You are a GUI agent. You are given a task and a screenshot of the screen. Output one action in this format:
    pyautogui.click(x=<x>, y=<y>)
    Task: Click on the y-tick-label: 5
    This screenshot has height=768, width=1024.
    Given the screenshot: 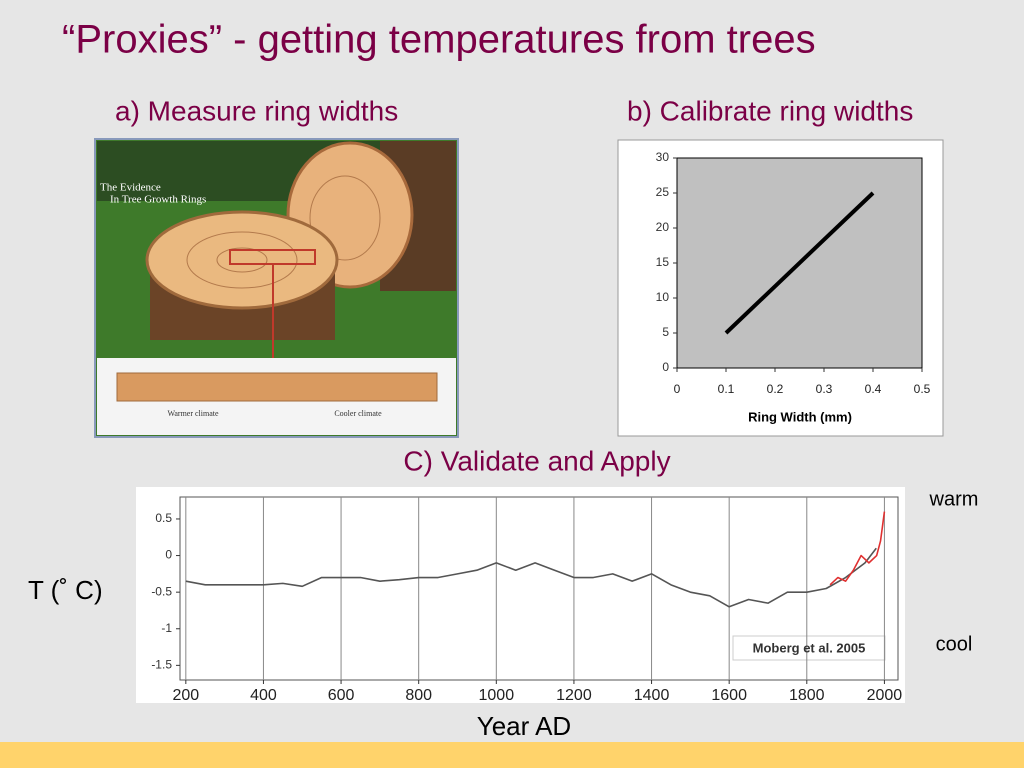 What is the action you would take?
    pyautogui.click(x=665, y=332)
    